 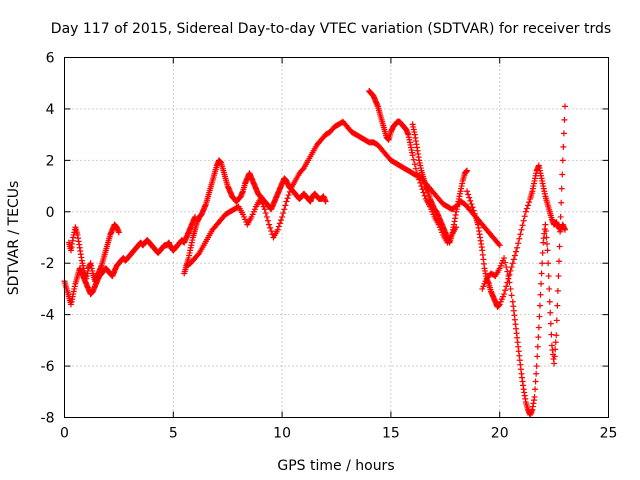 I want to click on x-tick-label: 25, so click(x=609, y=434).